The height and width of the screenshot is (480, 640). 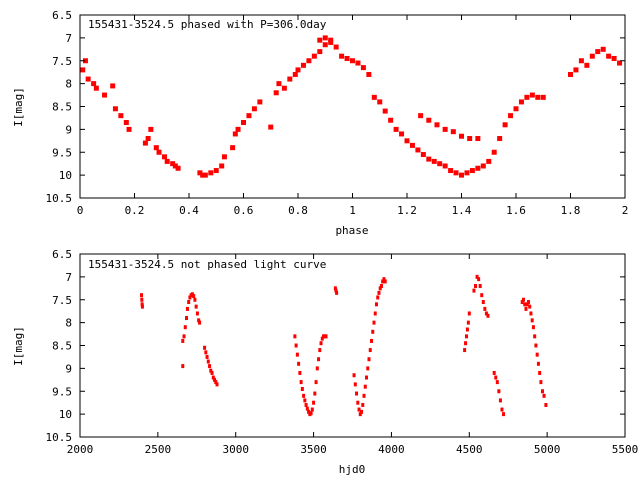 What do you see at coordinates (59, 198) in the screenshot?
I see `y-tick-label: 10.5` at bounding box center [59, 198].